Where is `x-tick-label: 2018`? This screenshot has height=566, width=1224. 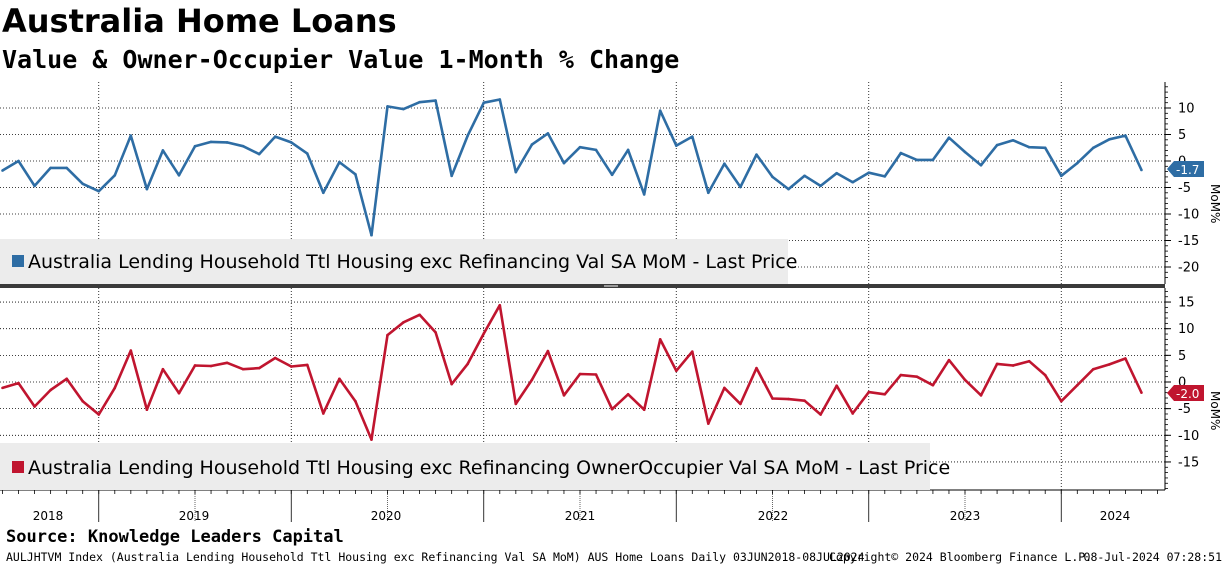 x-tick-label: 2018 is located at coordinates (48, 516).